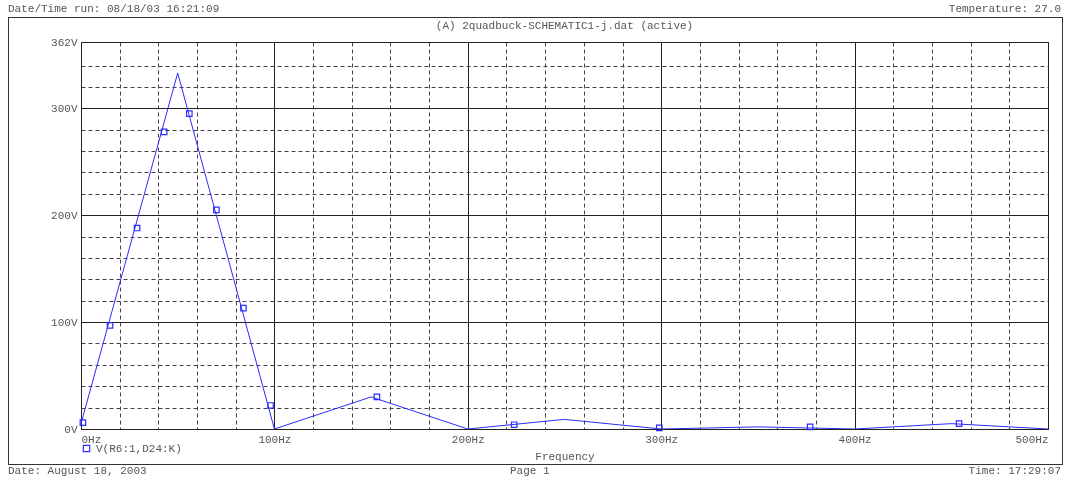  I want to click on text: Temperature: 27.0, so click(1004, 9).